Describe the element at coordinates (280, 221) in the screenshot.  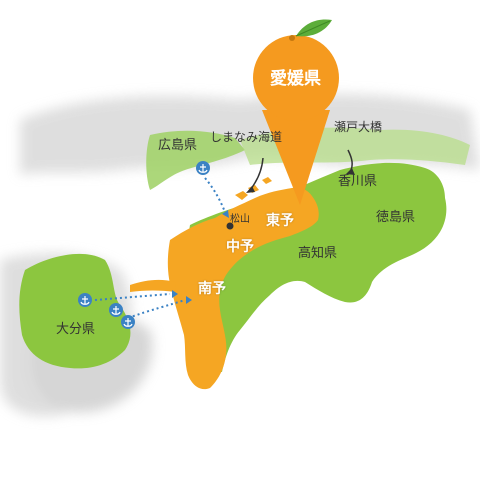
I see `label-toyo: 東予` at that location.